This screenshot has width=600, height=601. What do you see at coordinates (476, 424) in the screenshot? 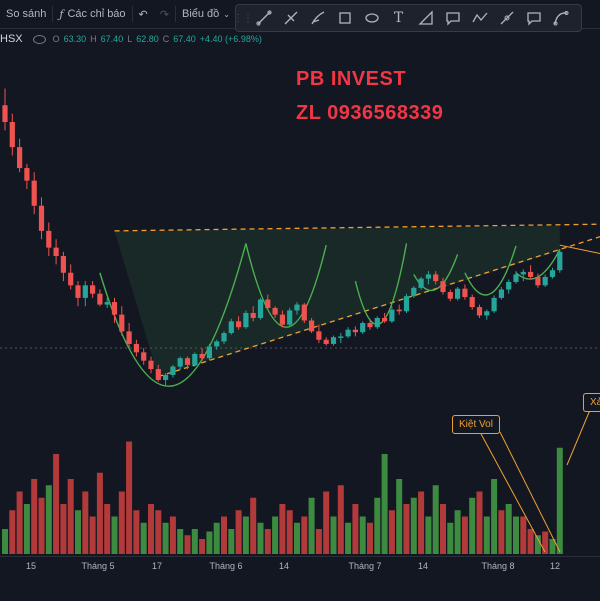
I see `kiet-vol-callout: Kiệt Vol` at bounding box center [476, 424].